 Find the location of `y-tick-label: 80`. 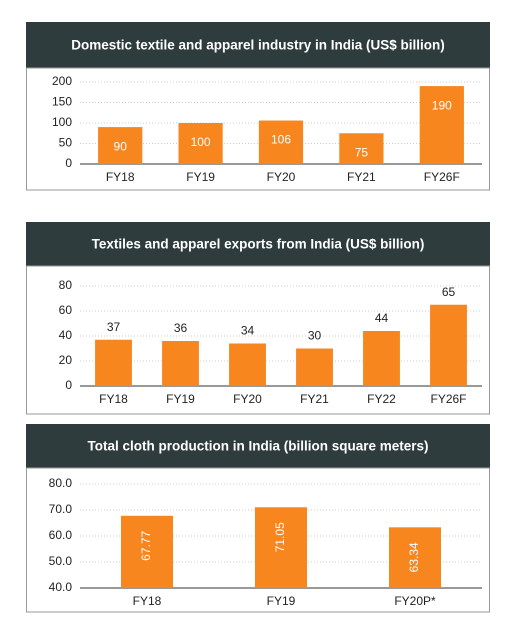

y-tick-label: 80 is located at coordinates (66, 285).